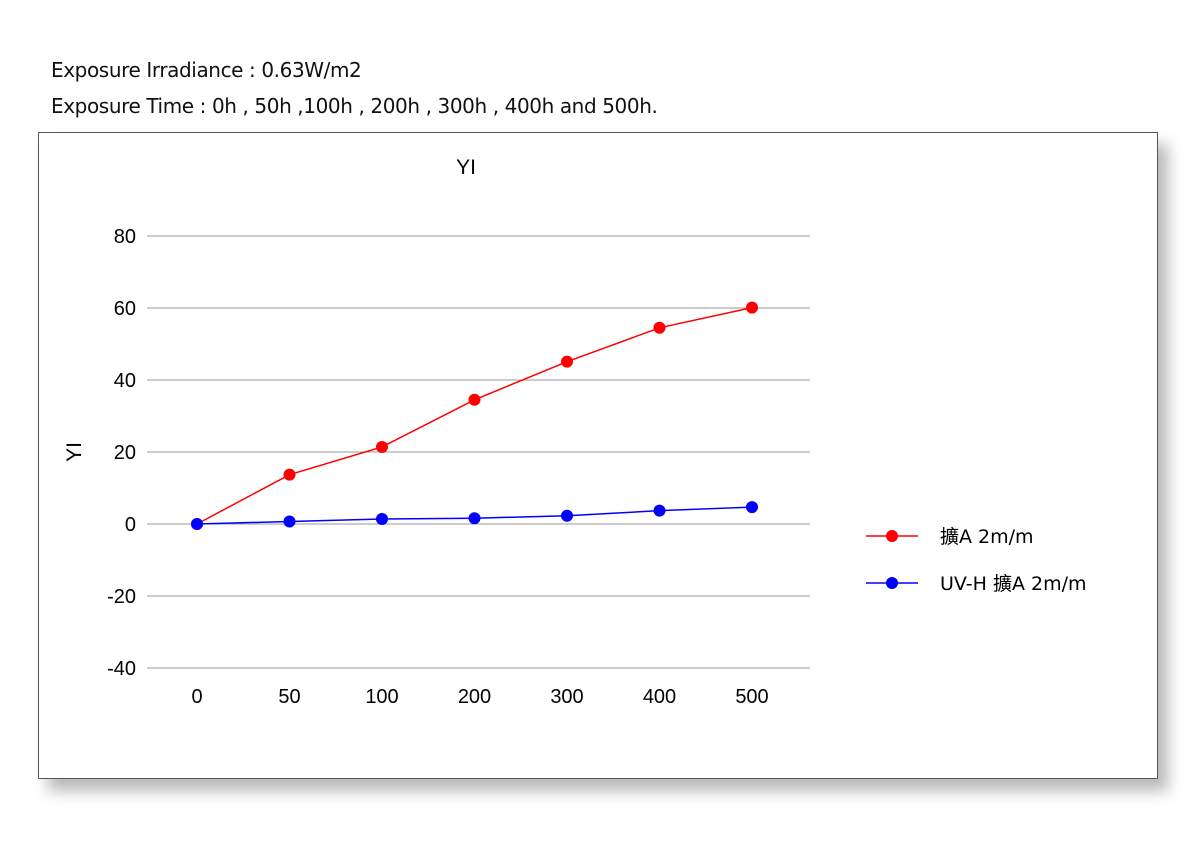  What do you see at coordinates (121, 597) in the screenshot?
I see `y-tick-label: -20` at bounding box center [121, 597].